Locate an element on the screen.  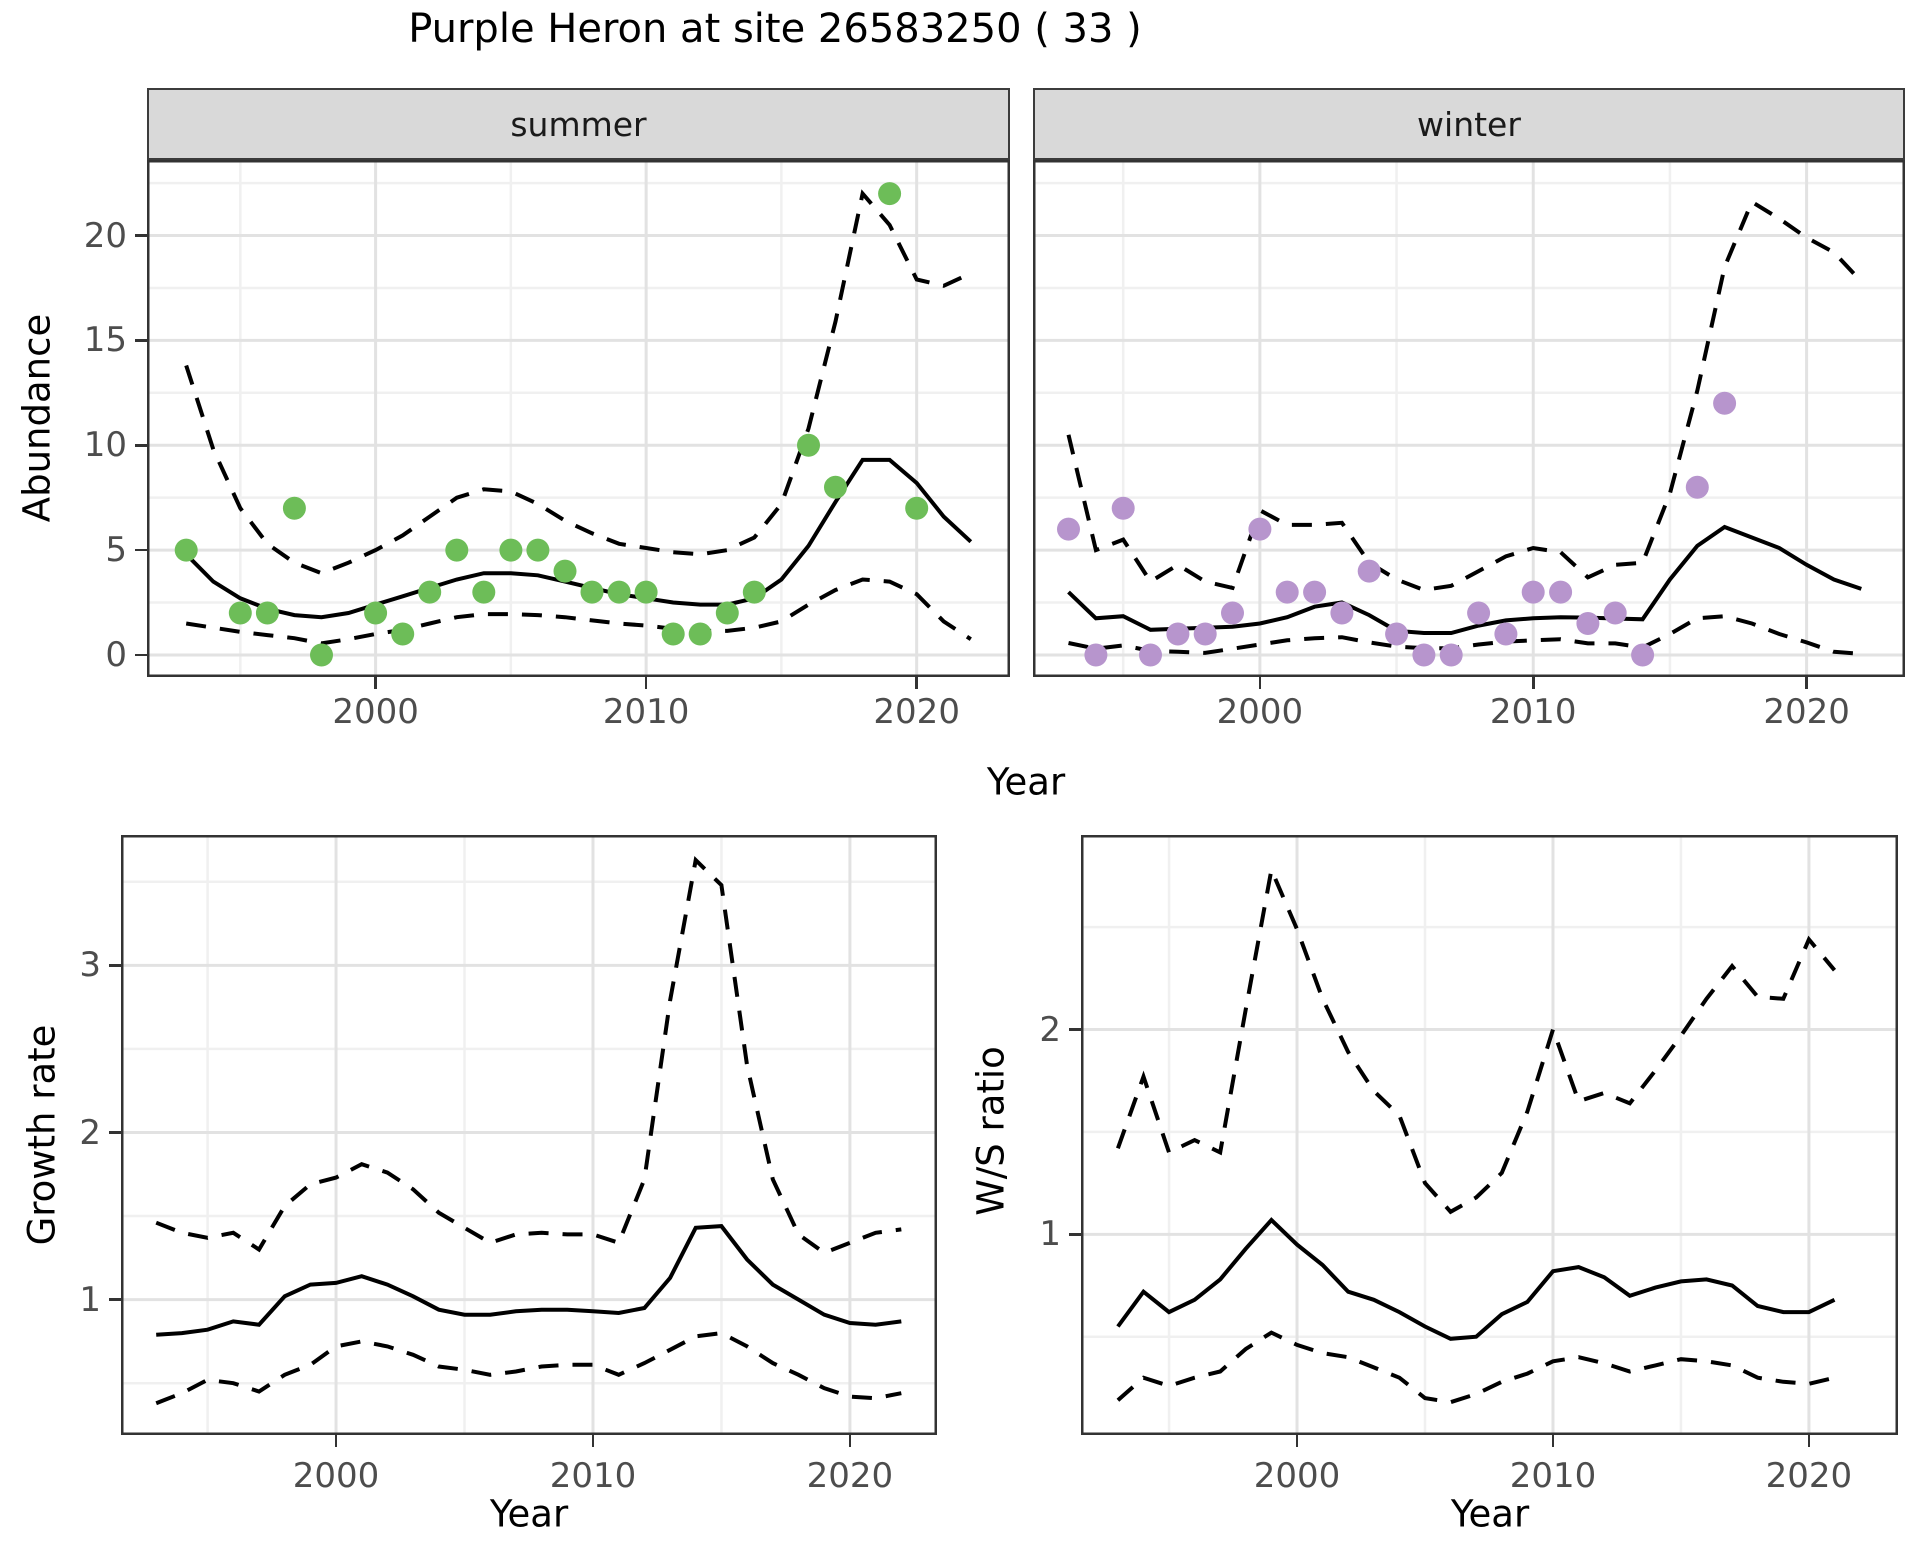
y-tick-label-10: 10 is located at coordinates (105, 445).